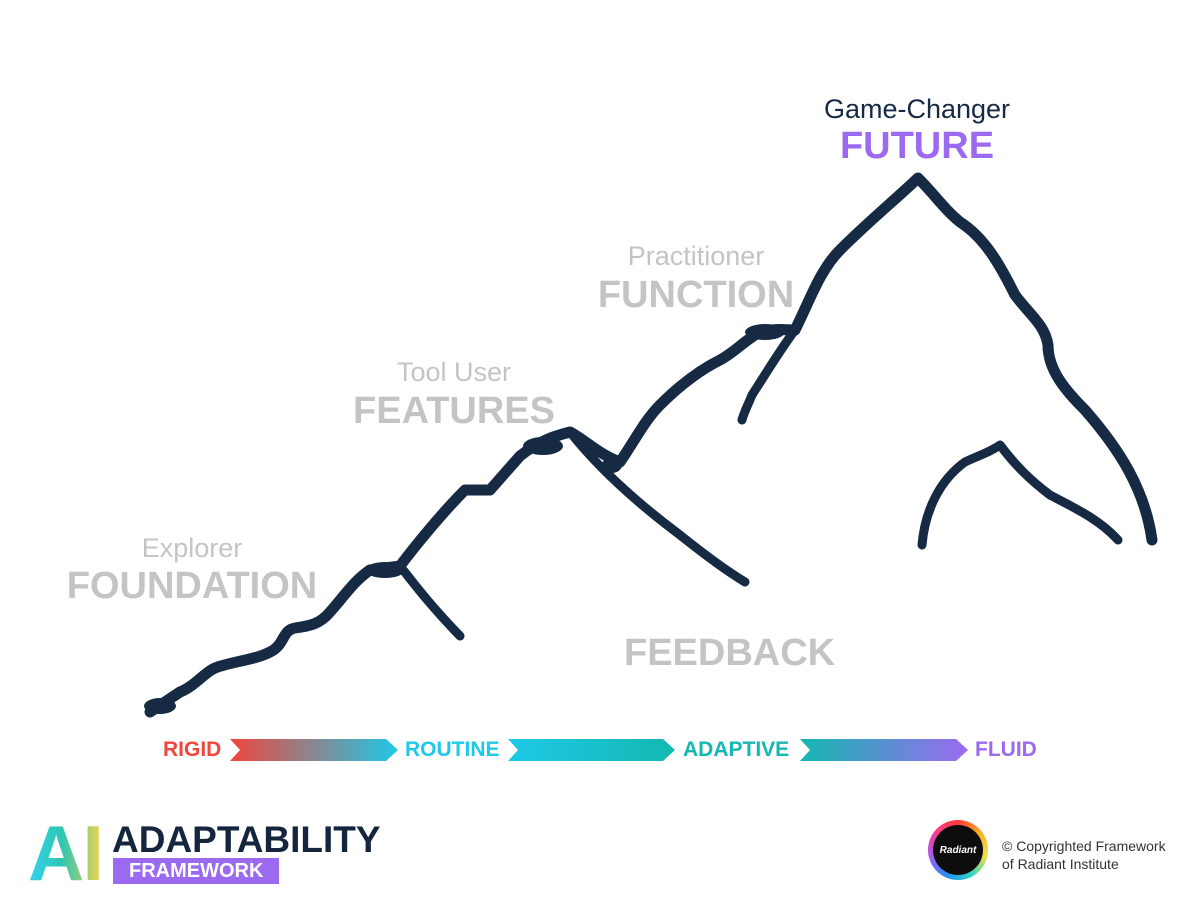  I want to click on radiant-logo-icon: Radiant, so click(958, 850).